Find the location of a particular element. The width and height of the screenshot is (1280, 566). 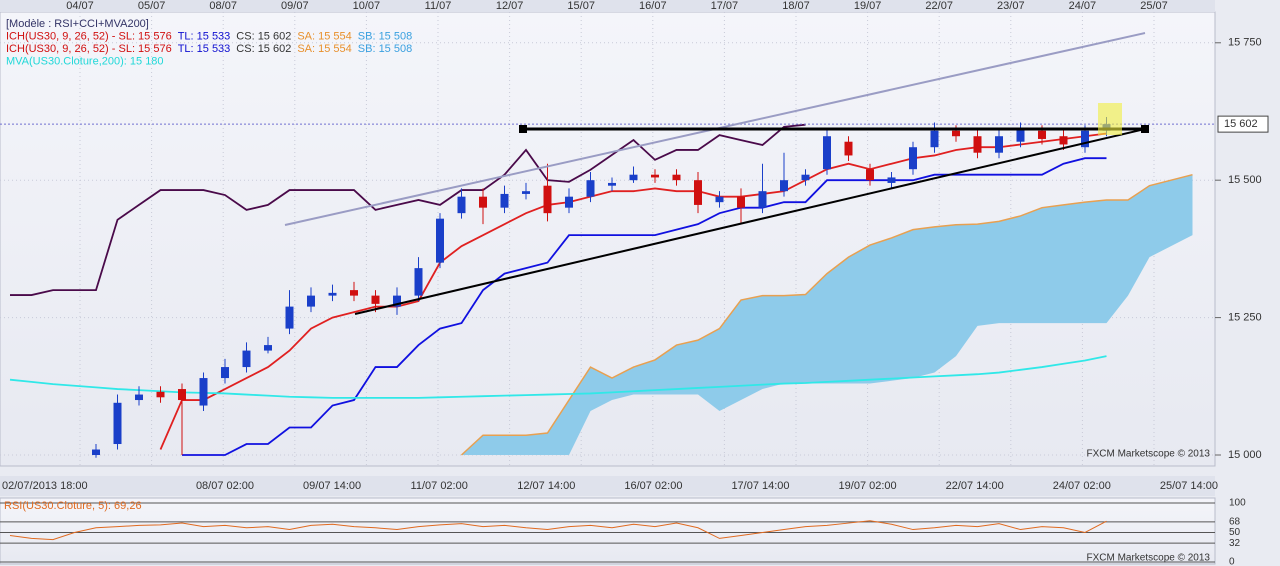

date-label: 04/07 is located at coordinates (80, 6).